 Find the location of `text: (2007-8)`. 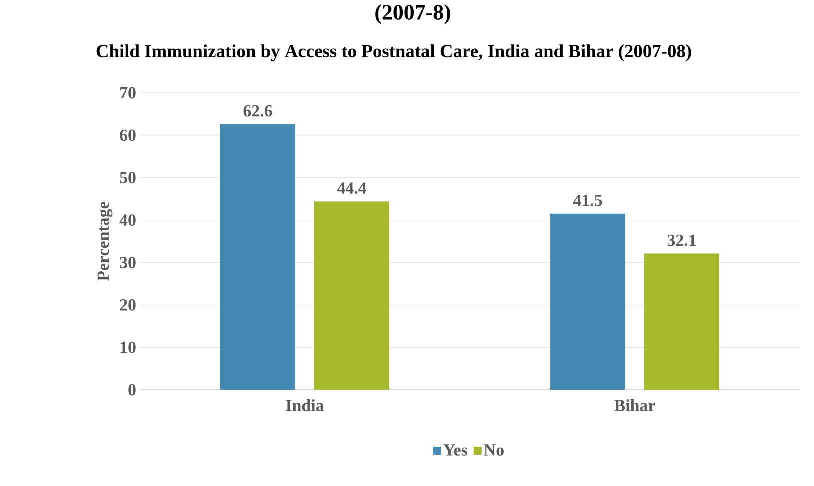

text: (2007-8) is located at coordinates (413, 14).